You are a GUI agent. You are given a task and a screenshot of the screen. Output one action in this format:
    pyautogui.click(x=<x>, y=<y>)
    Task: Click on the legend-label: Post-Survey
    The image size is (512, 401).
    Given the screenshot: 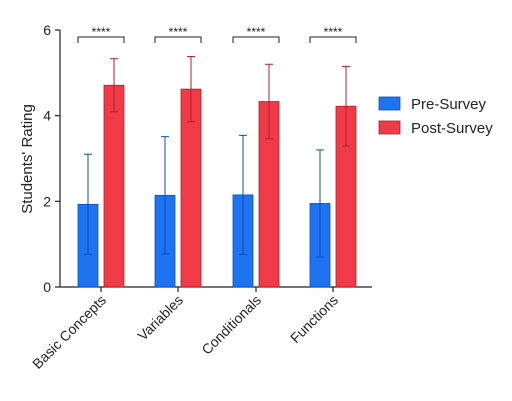 What is the action you would take?
    pyautogui.click(x=452, y=128)
    